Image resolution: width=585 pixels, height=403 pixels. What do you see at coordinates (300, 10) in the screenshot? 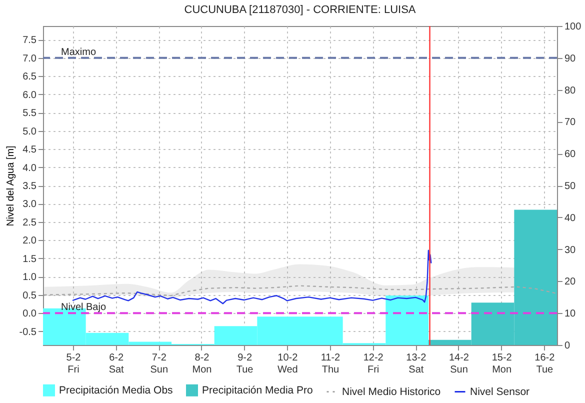
I see `chart-title: CUCUNUBA [21187030] - CORRIENTE: LUISA` at bounding box center [300, 10].